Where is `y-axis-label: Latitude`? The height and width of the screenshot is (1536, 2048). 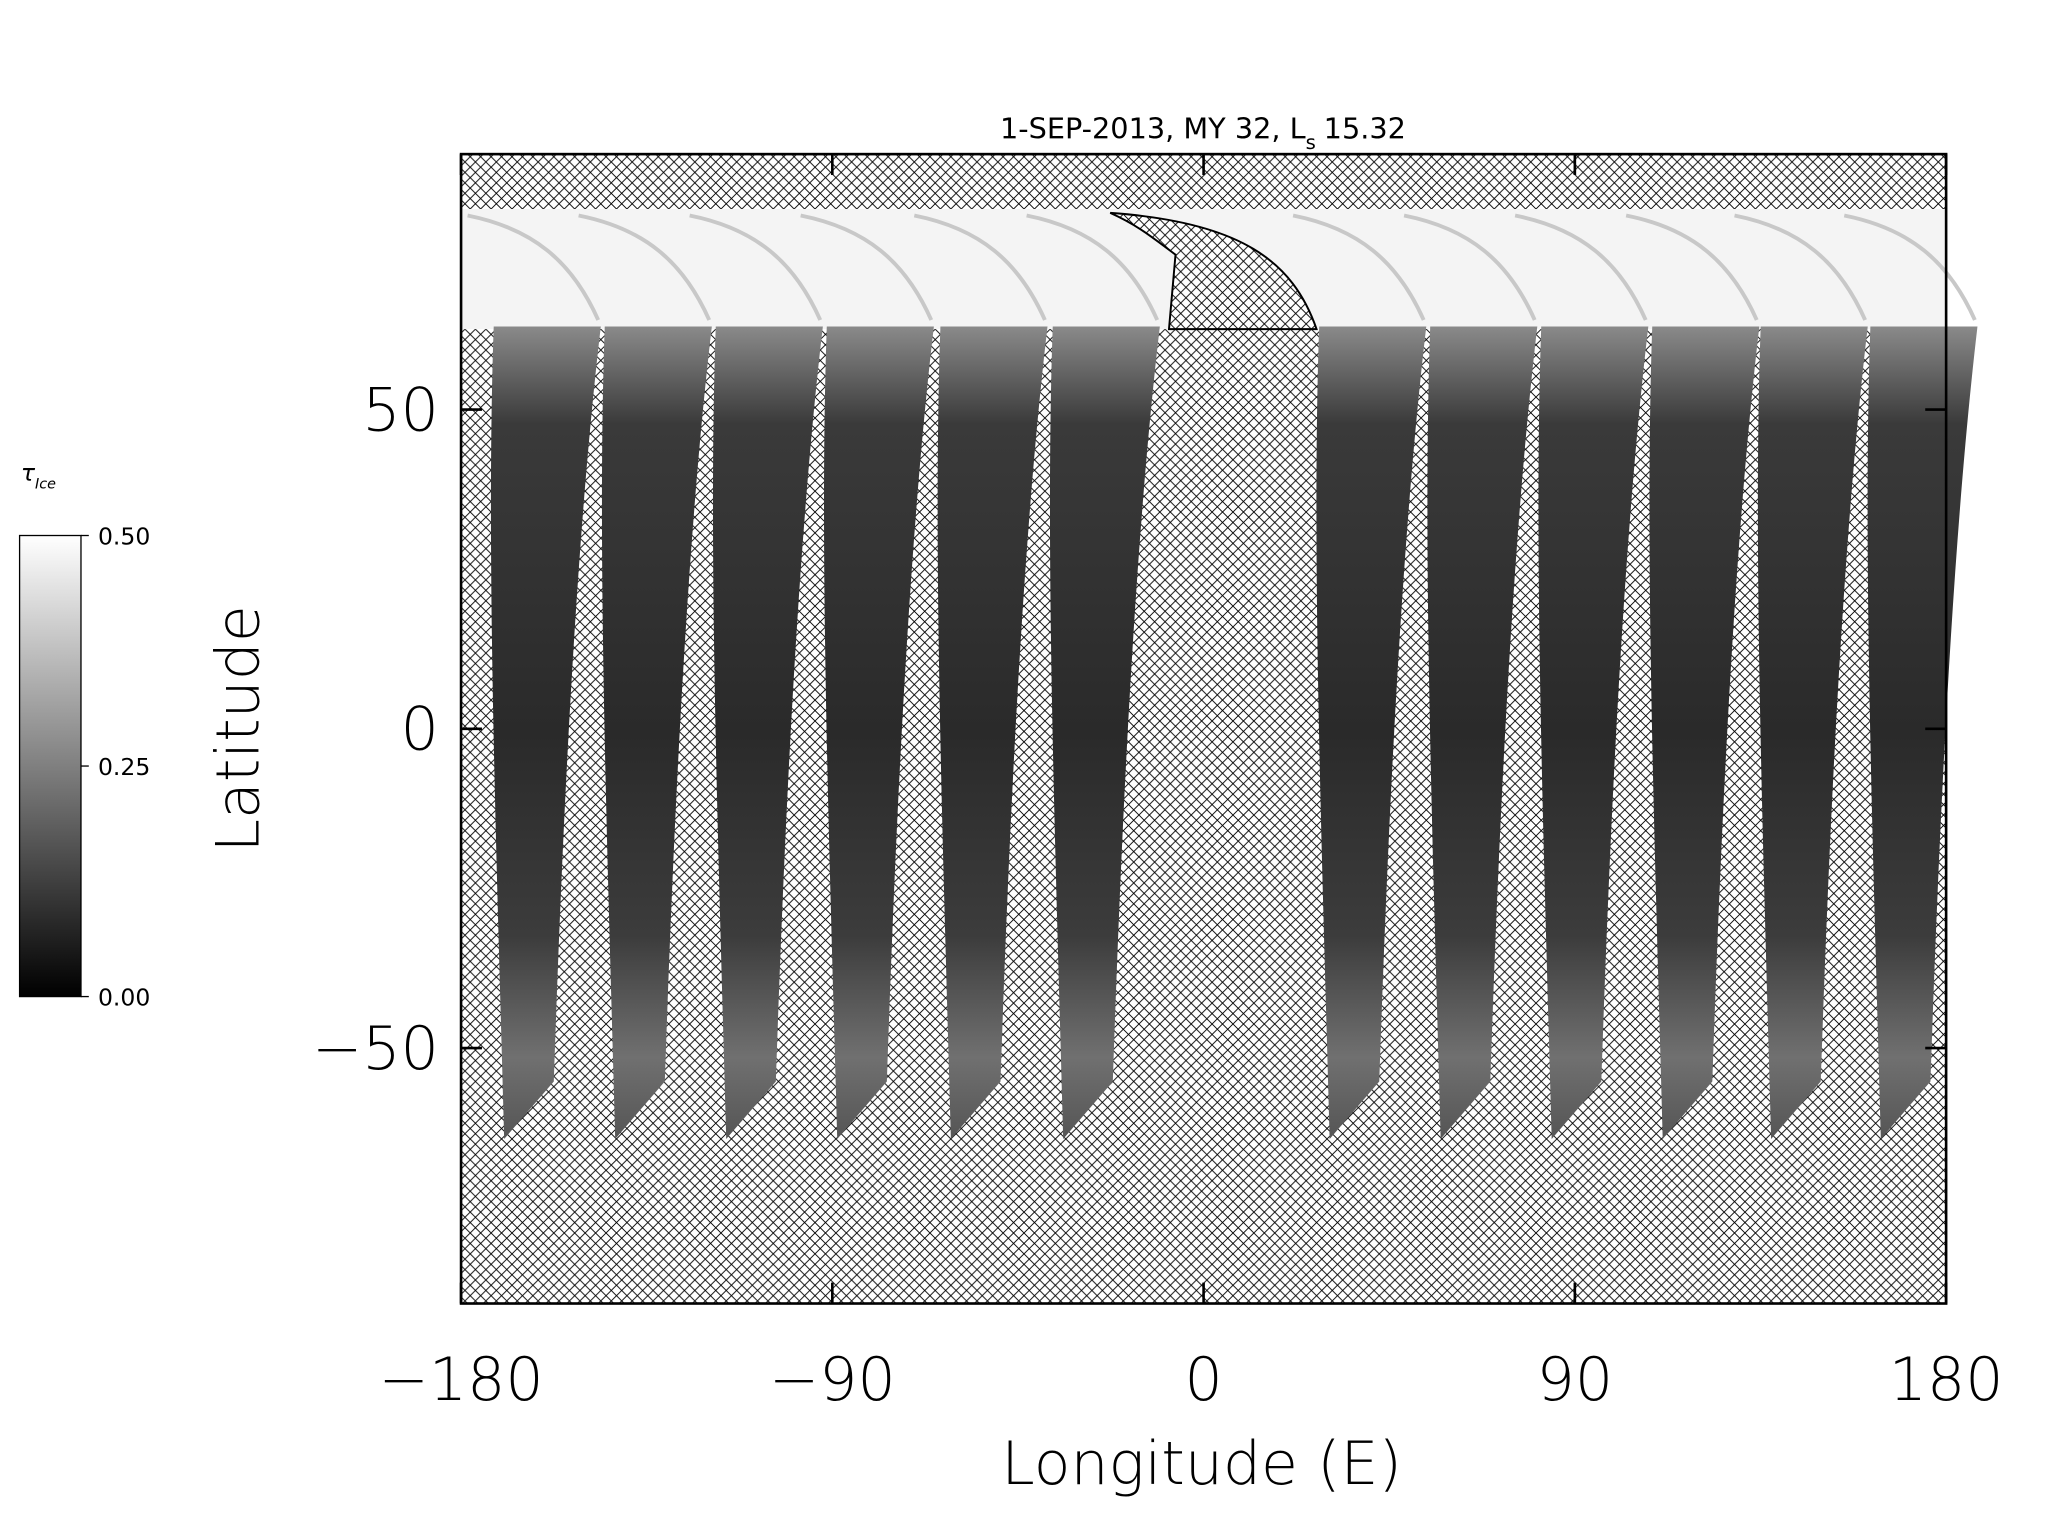
y-axis-label: Latitude is located at coordinates (239, 728).